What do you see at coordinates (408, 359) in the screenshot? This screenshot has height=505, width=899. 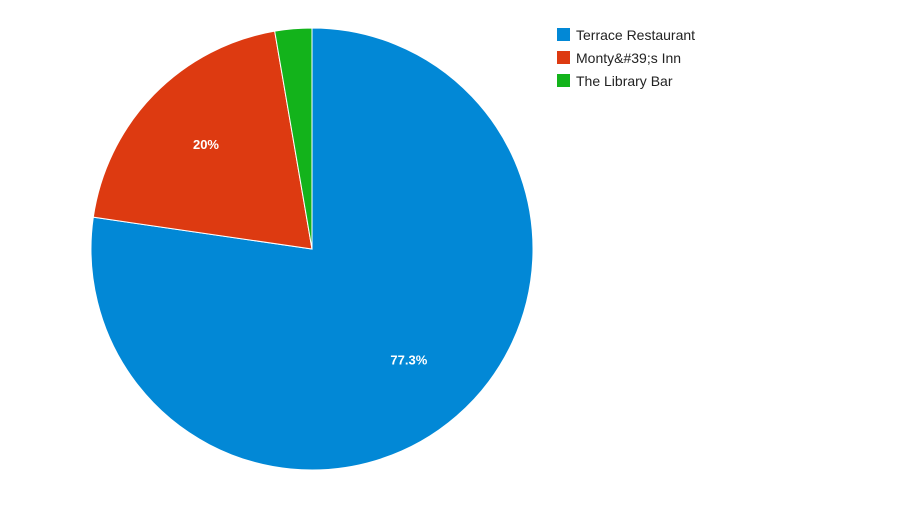 I see `slice-label-terrace-restaurant: 77.3%` at bounding box center [408, 359].